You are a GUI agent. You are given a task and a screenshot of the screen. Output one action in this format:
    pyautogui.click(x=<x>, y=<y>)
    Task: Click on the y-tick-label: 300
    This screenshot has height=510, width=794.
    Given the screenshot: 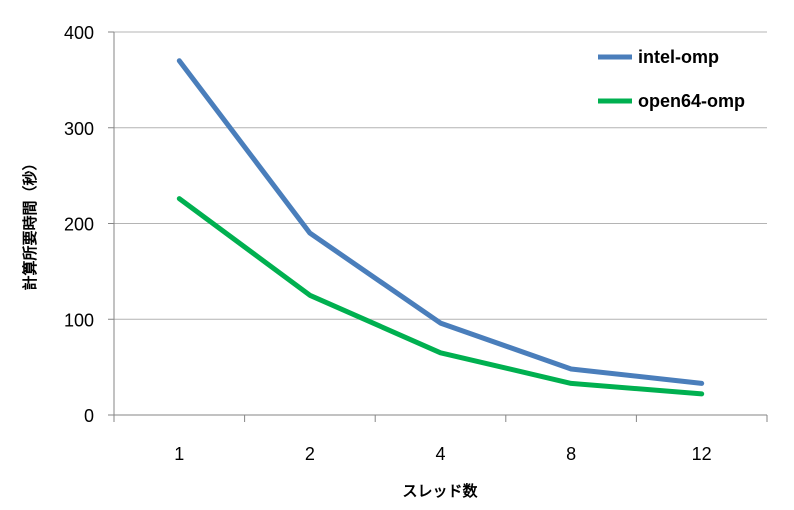 What is the action you would take?
    pyautogui.click(x=79, y=129)
    